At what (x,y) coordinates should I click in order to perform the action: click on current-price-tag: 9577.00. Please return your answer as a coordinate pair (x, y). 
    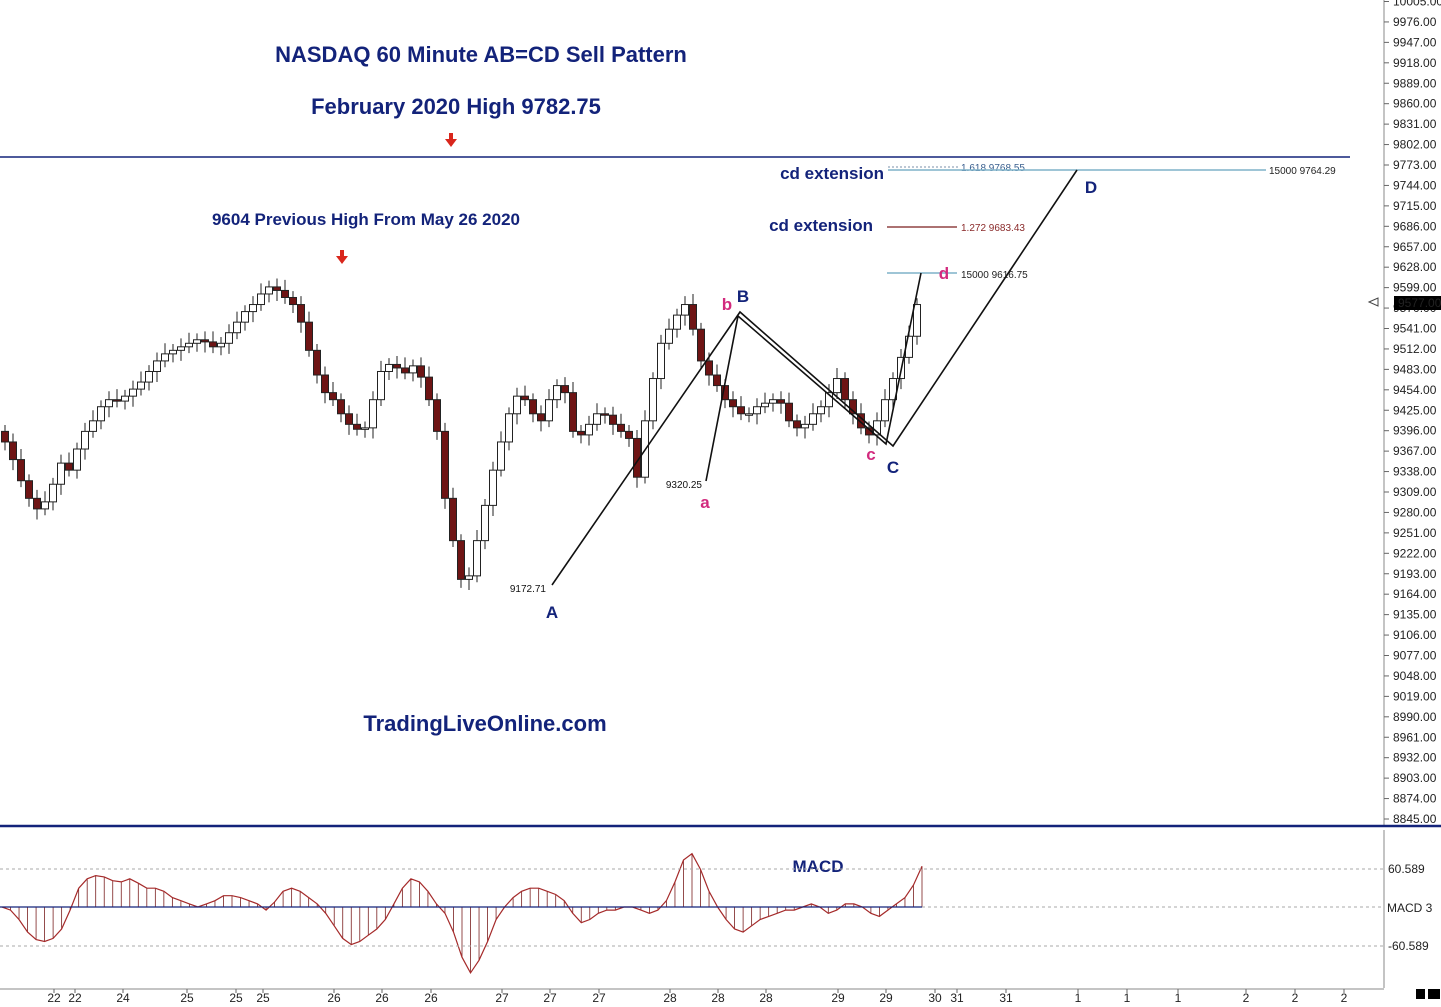
    Looking at the image, I should click on (1404, 303).